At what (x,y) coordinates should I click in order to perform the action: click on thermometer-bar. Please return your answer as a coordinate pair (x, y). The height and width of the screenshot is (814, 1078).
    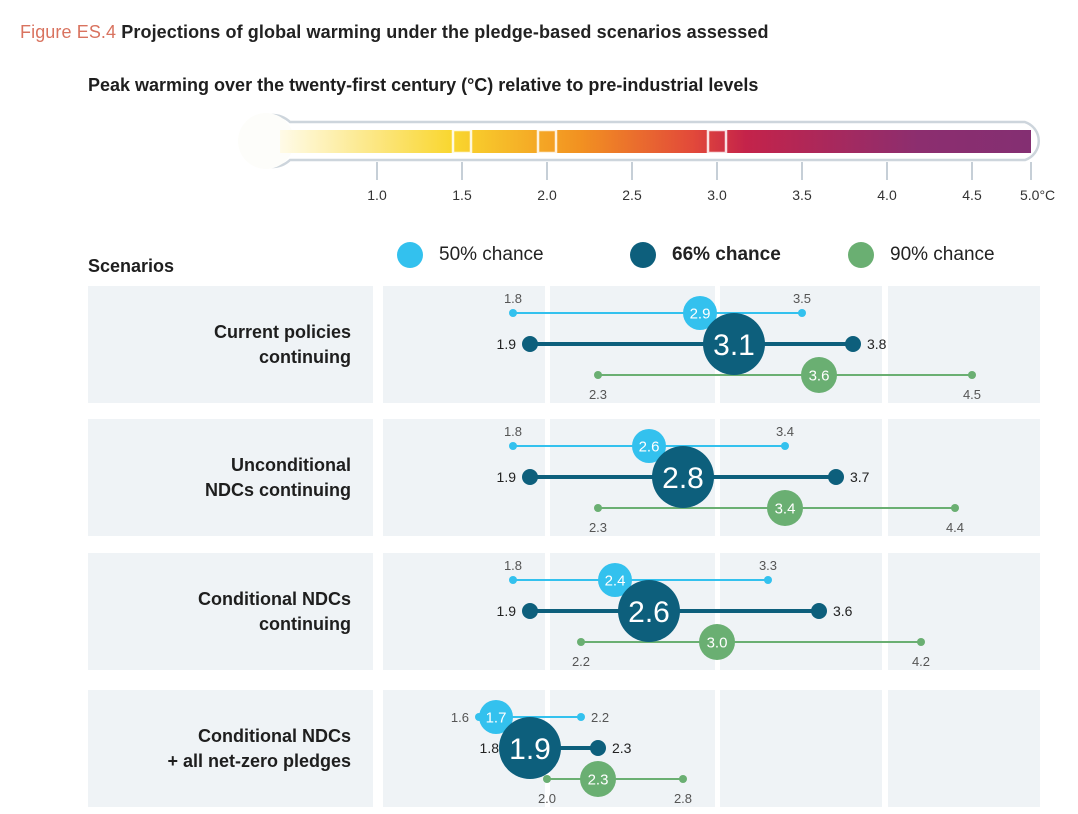
    Looking at the image, I should click on (655, 141).